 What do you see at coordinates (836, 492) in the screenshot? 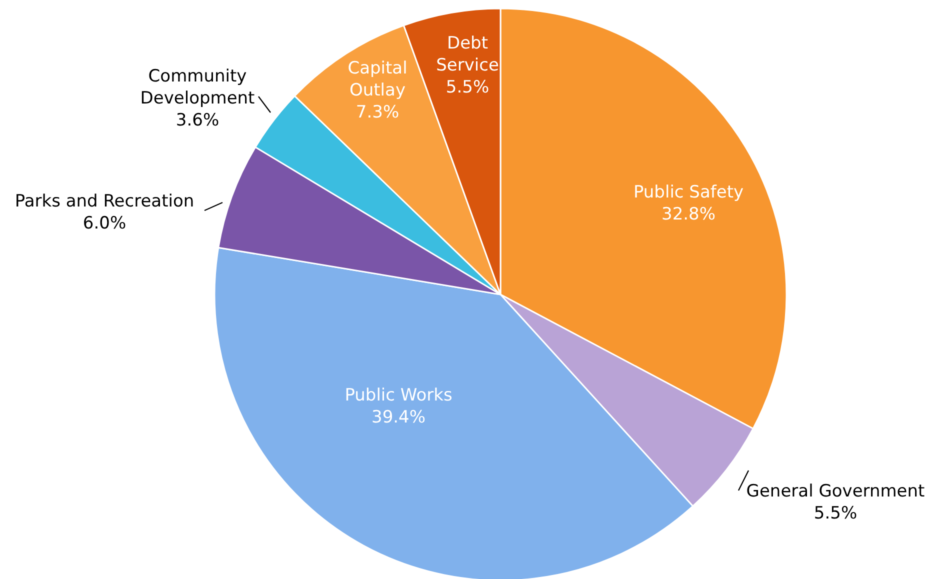
I see `slice-label: General Government` at bounding box center [836, 492].